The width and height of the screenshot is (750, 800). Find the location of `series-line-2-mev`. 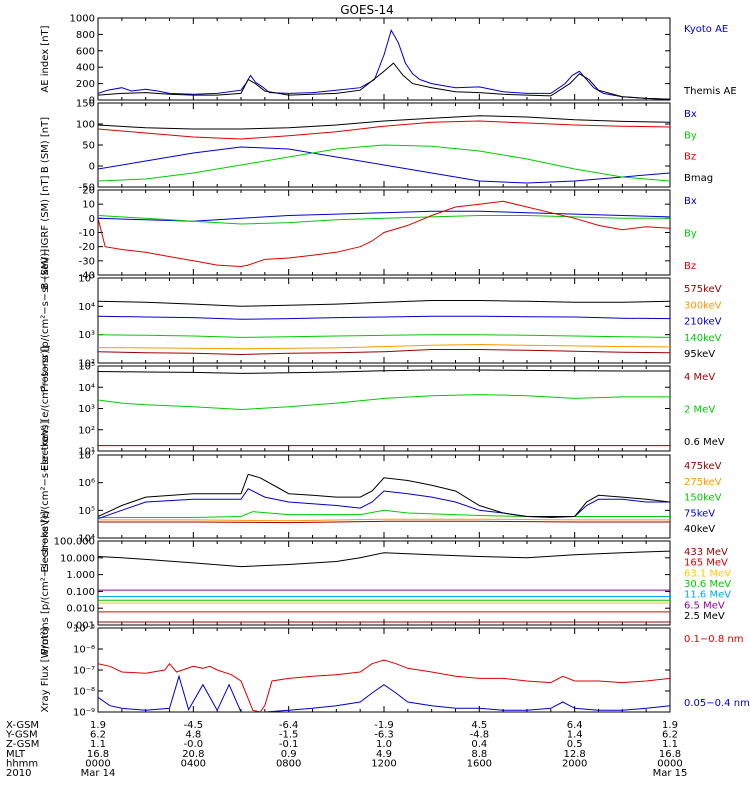

series-line-2-mev is located at coordinates (384, 402).